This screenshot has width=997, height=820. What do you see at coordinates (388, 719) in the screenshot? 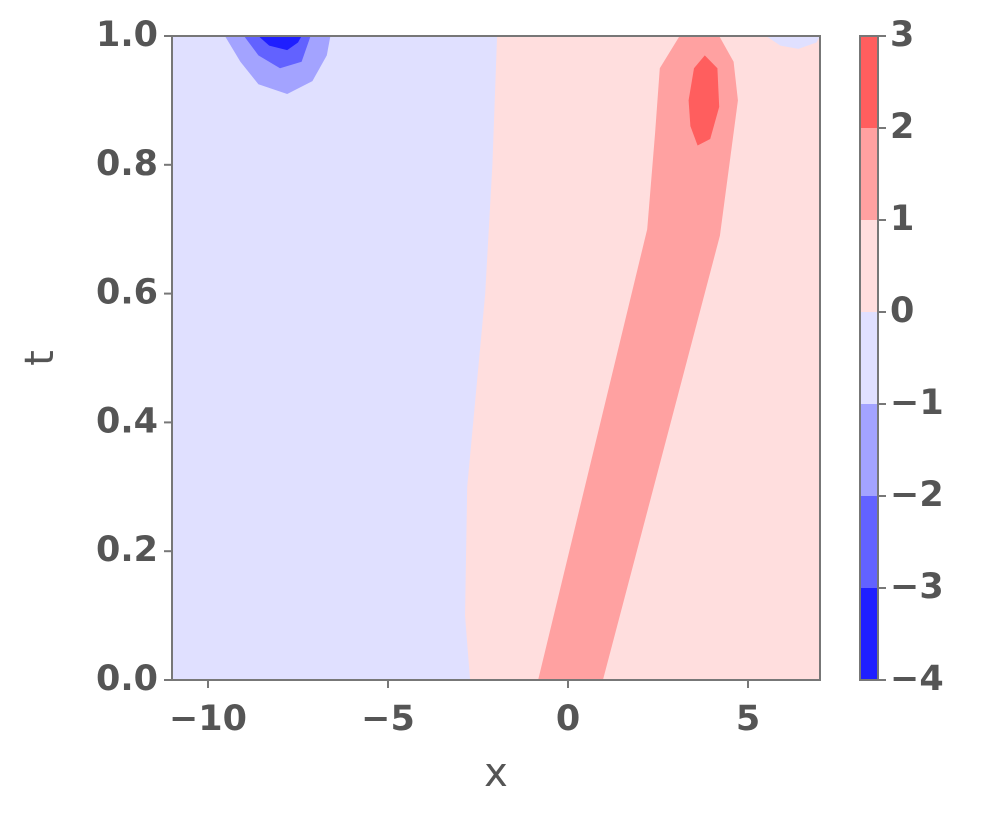
I see `x-tick-label: −5` at bounding box center [388, 719].